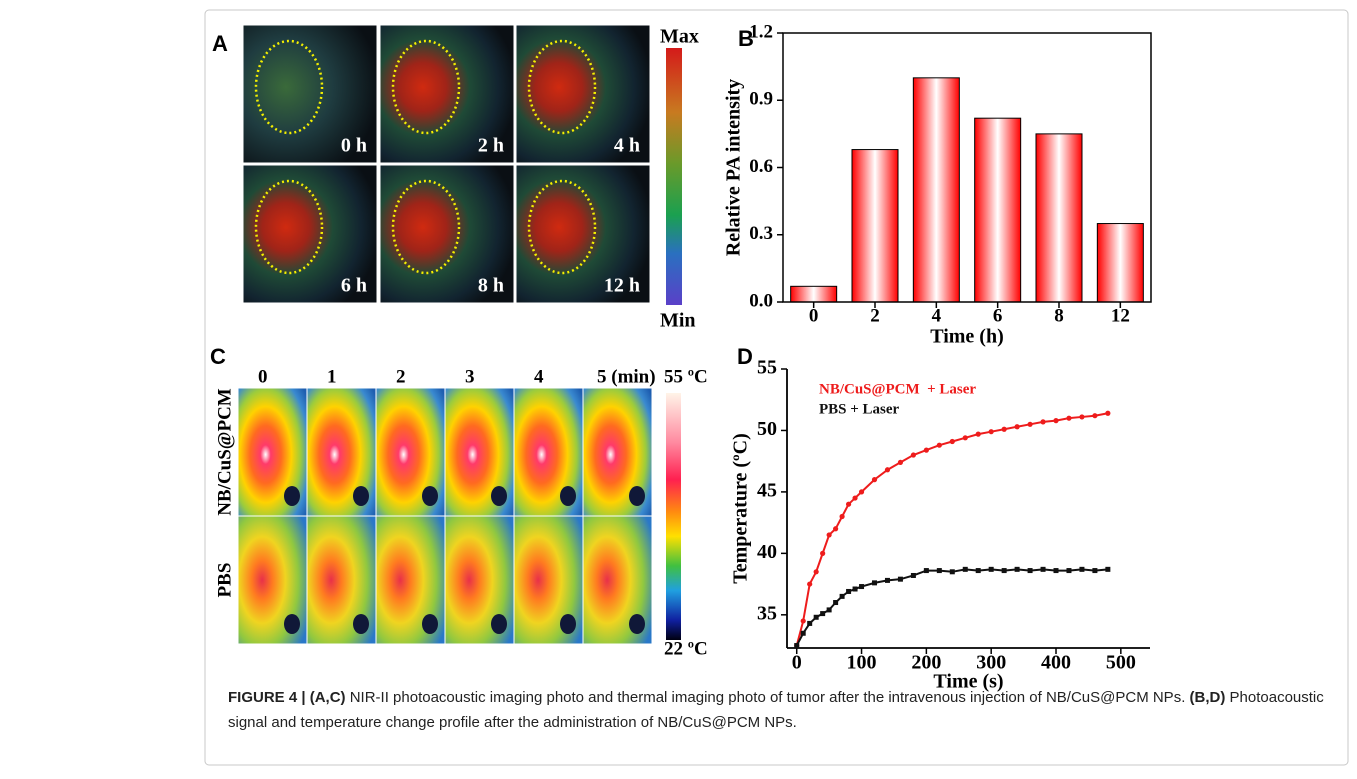 This screenshot has width=1357, height=779. What do you see at coordinates (1121, 663) in the screenshot?
I see `x-tick-label: 500` at bounding box center [1121, 663].